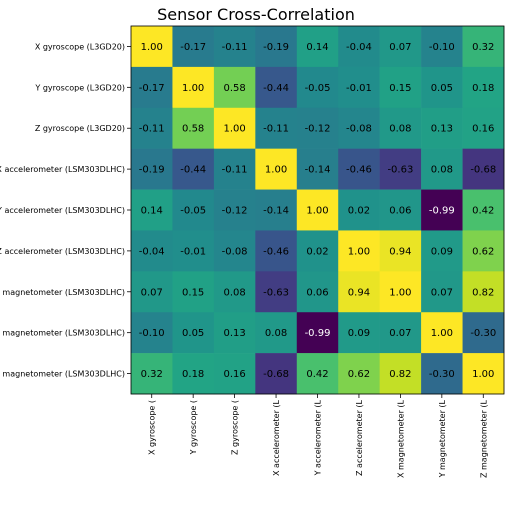  I want to click on cell-value-label: -0.99, so click(318, 333).